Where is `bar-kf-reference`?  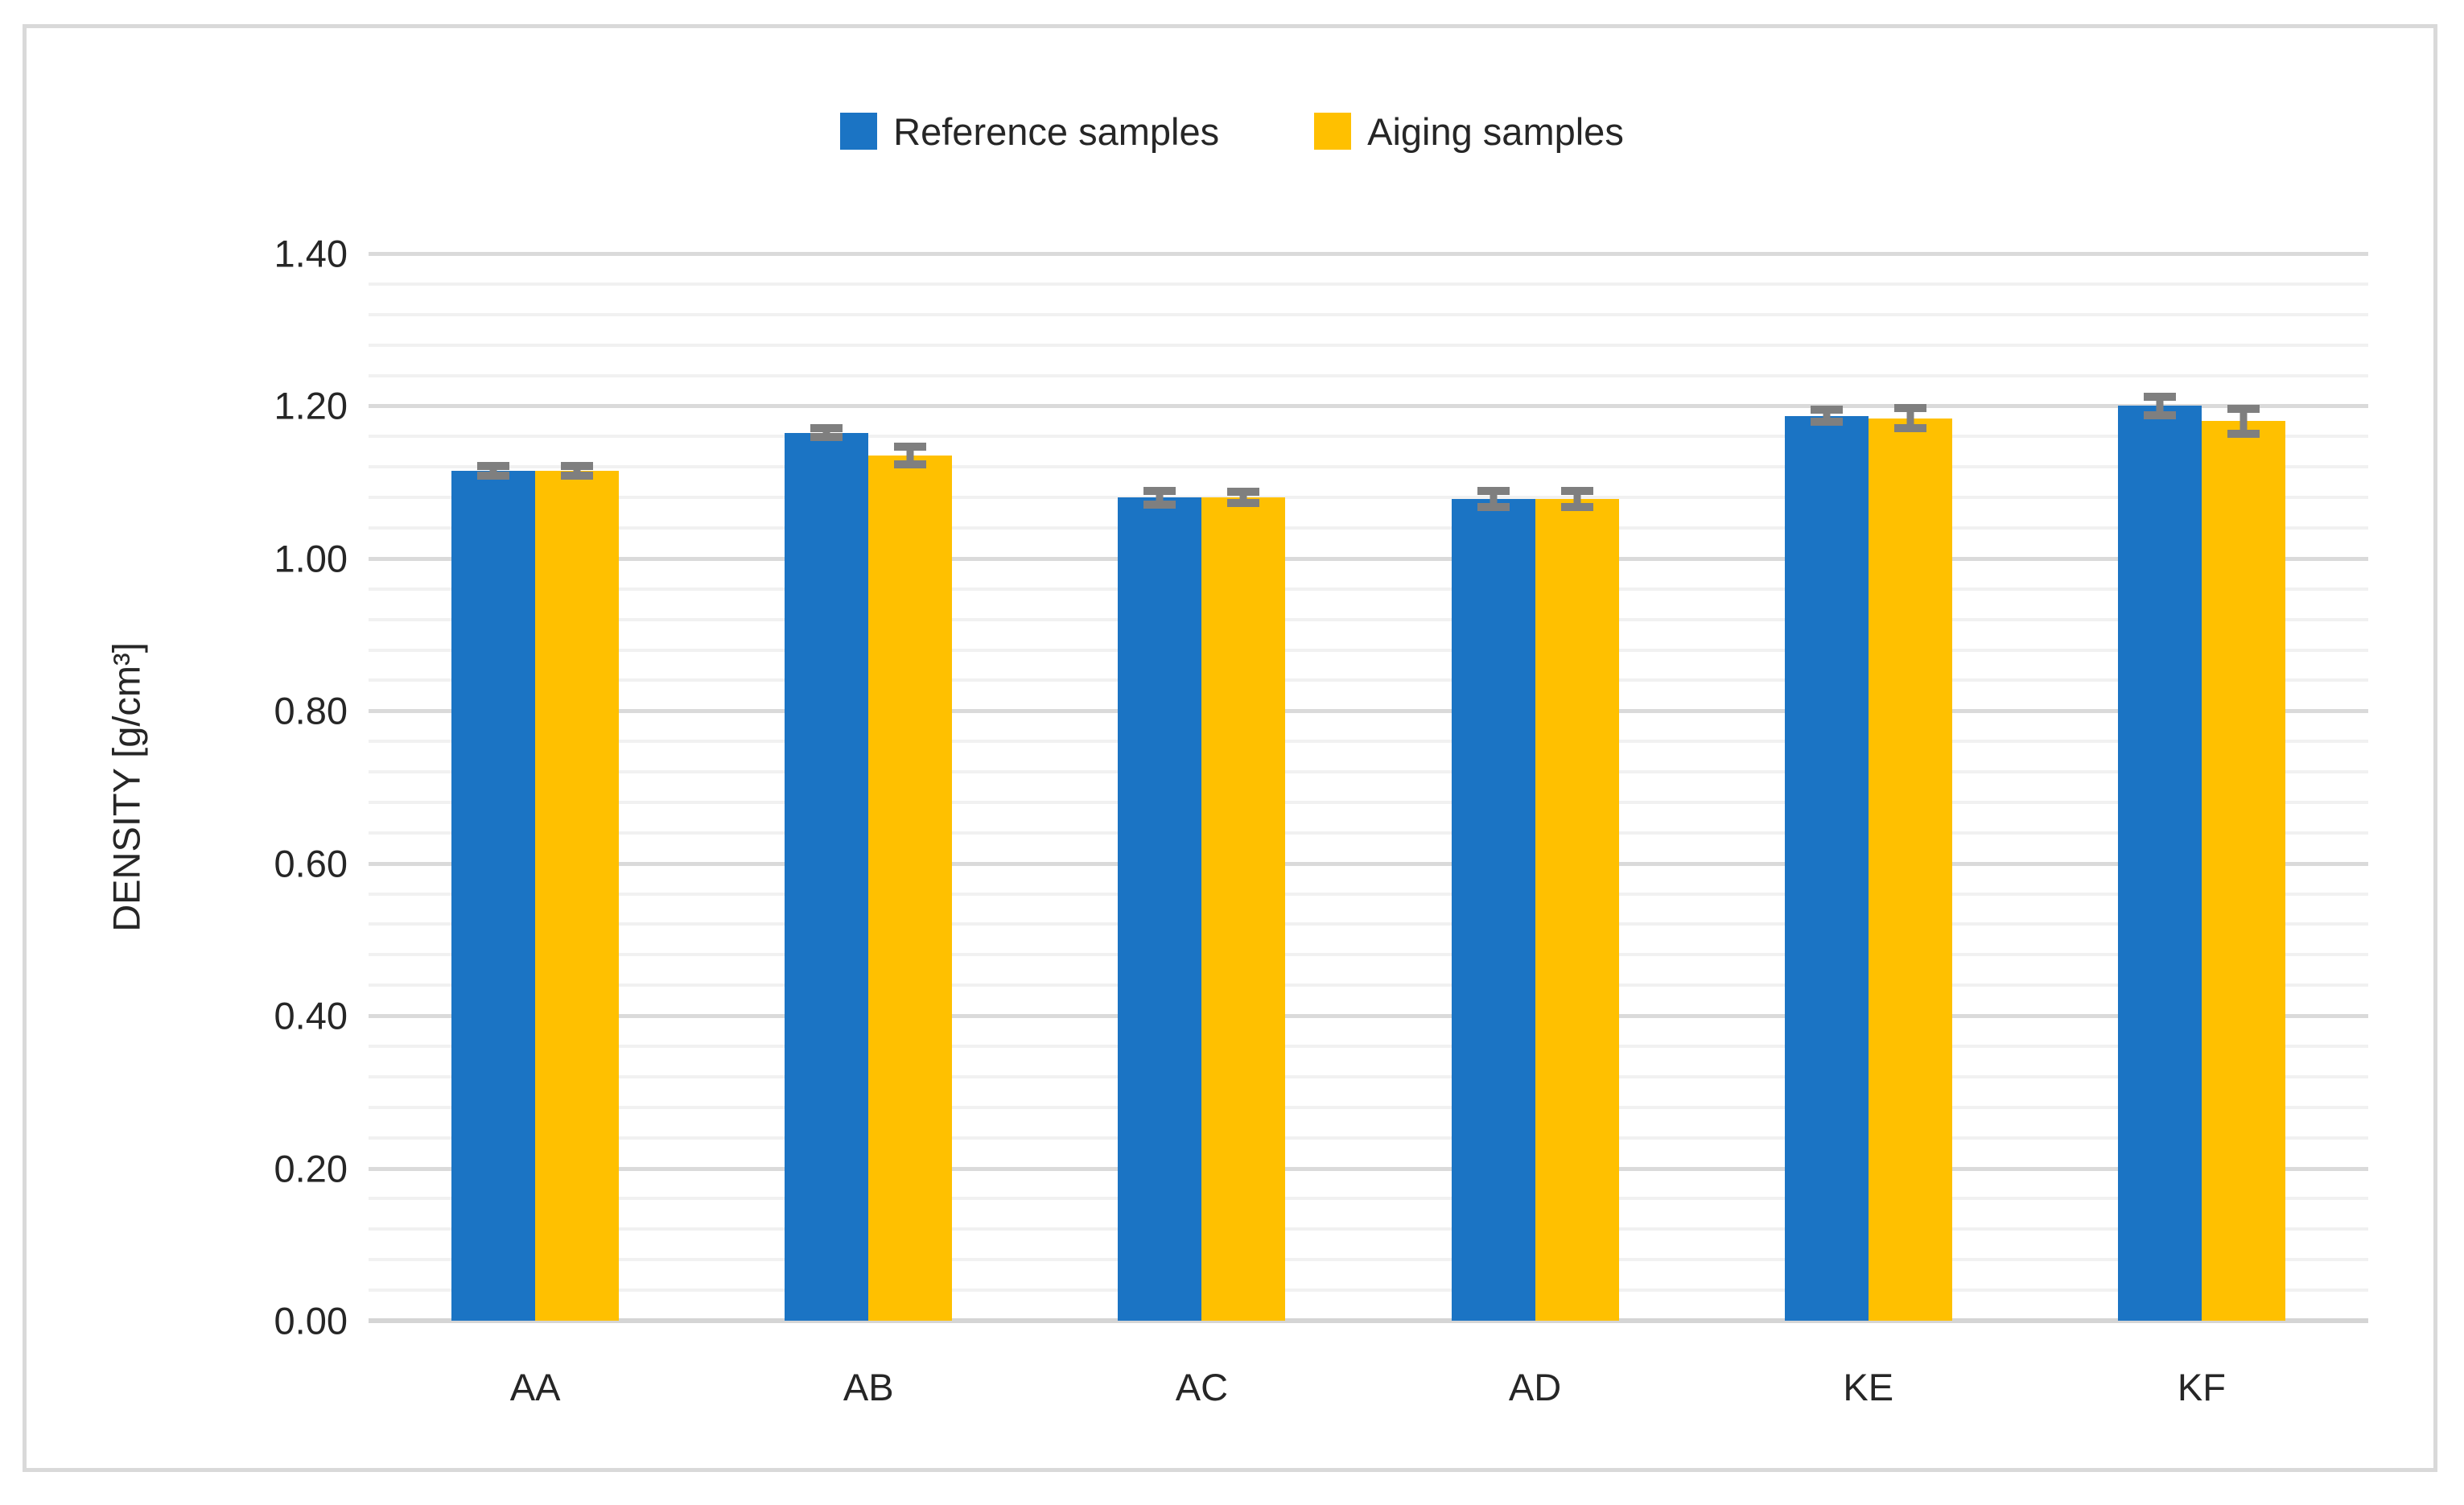 bar-kf-reference is located at coordinates (2159, 863).